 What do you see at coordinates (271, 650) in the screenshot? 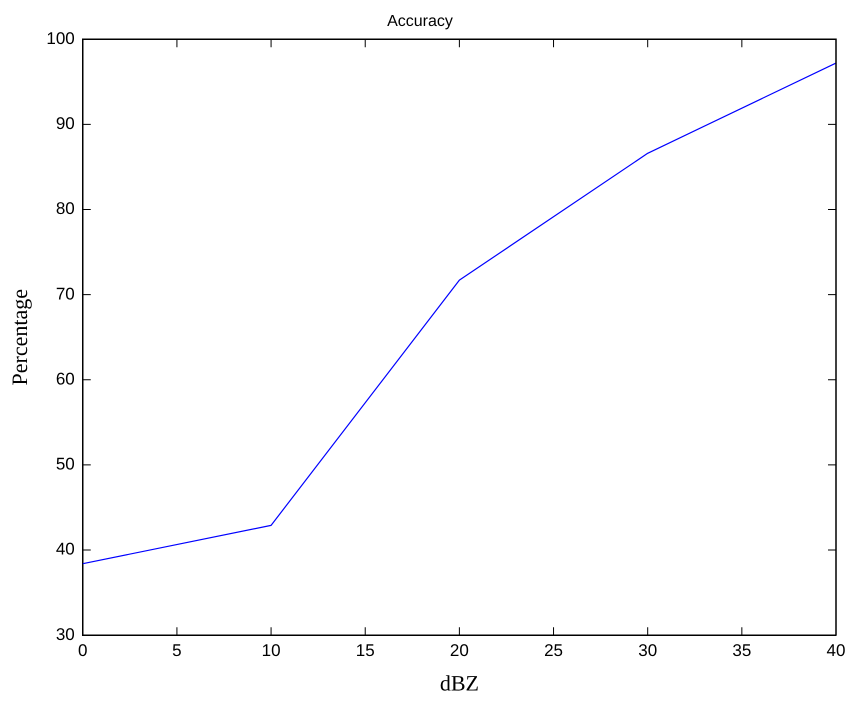
I see `x-tick-label: 10` at bounding box center [271, 650].